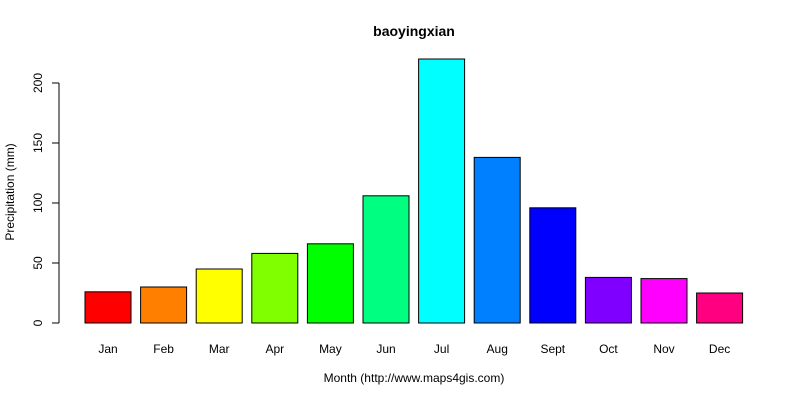 This screenshot has width=800, height=400. I want to click on x-tick-label: Dec, so click(719, 349).